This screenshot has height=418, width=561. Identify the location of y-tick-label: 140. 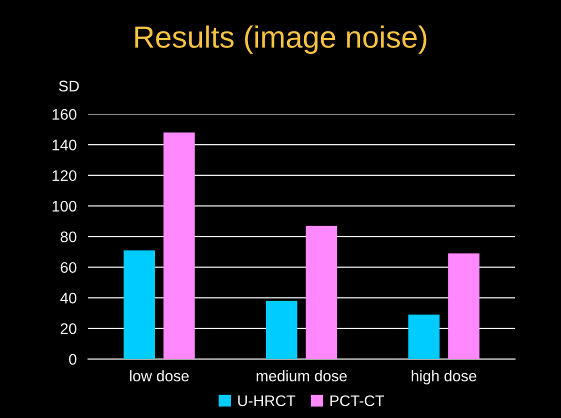
(64, 145).